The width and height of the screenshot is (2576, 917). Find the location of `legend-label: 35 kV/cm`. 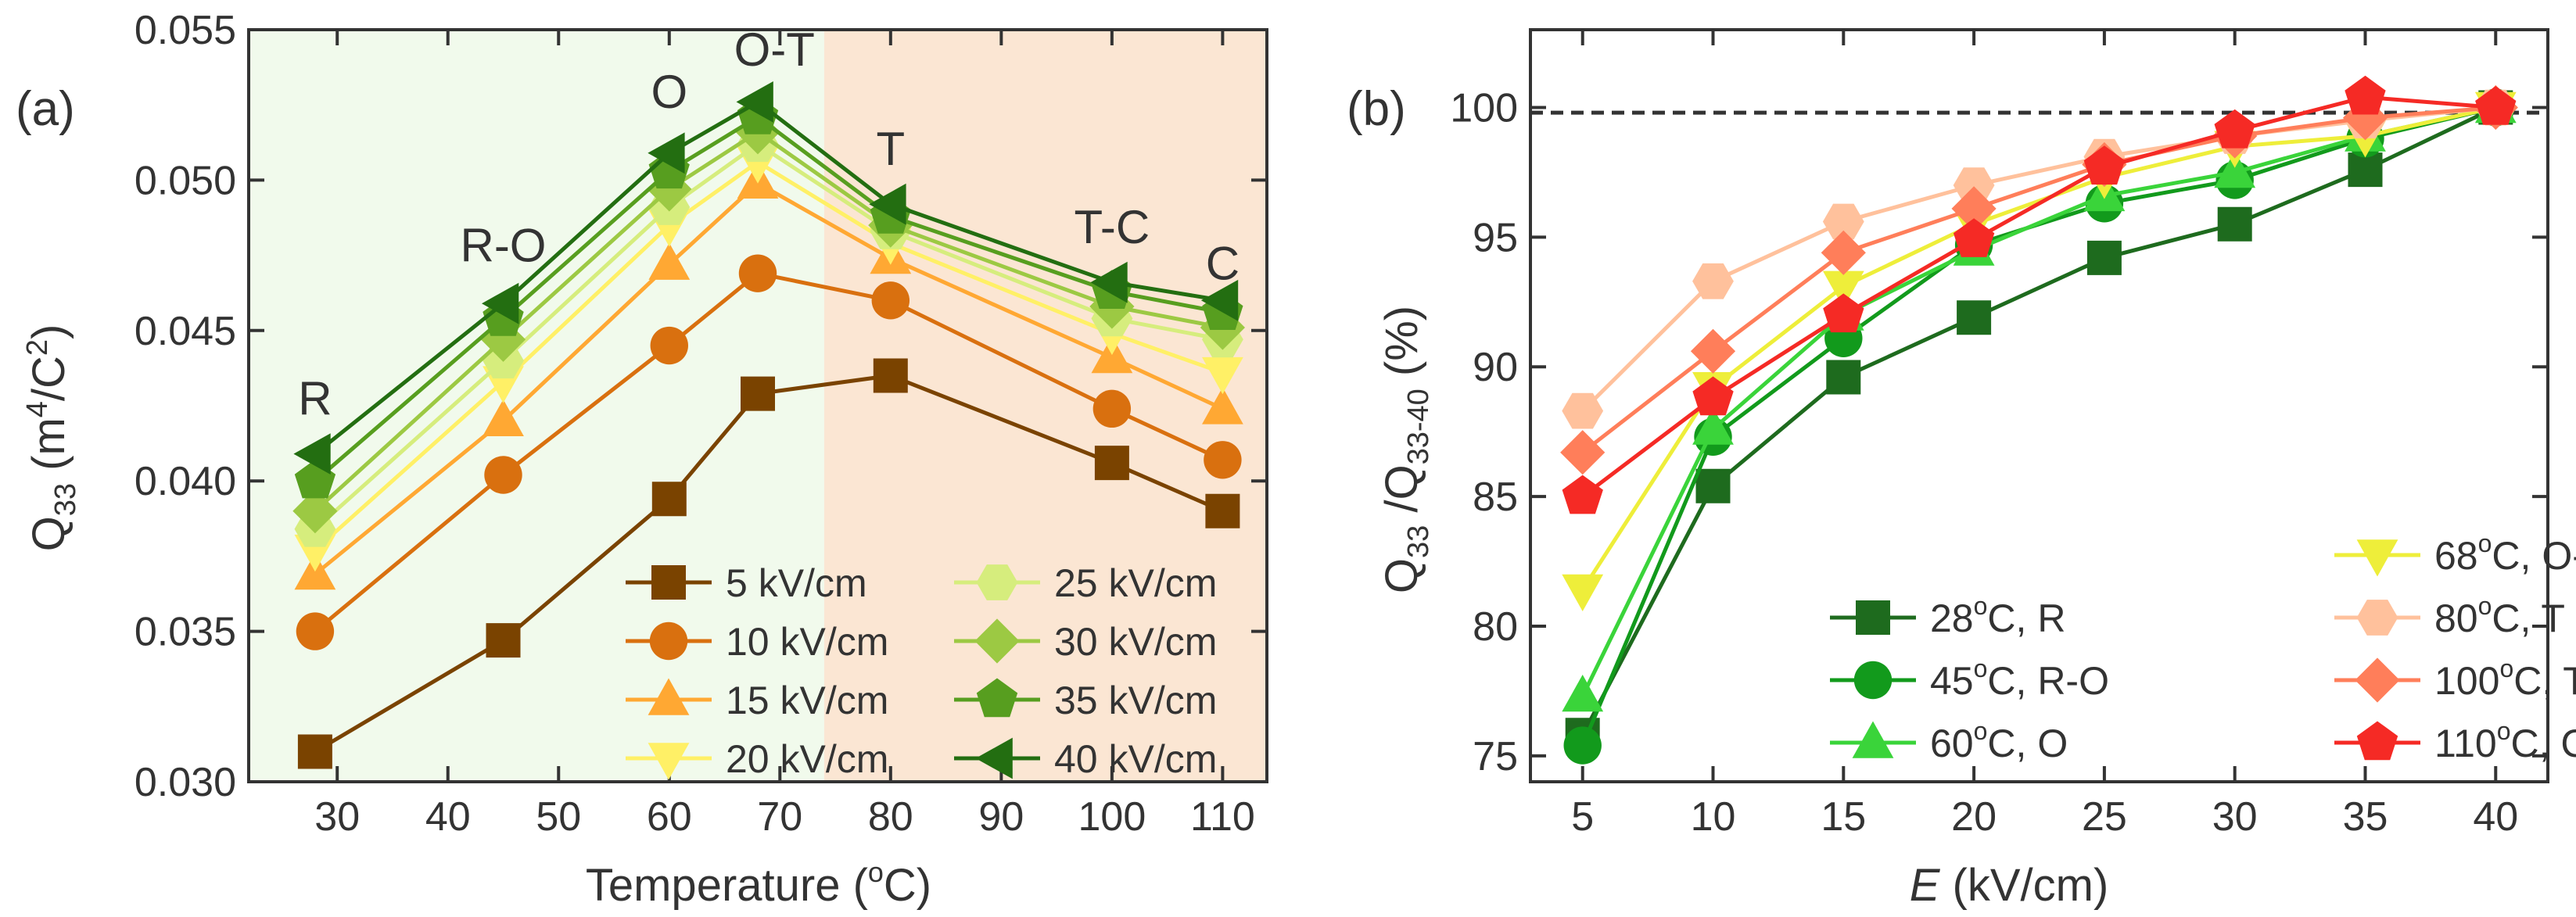

legend-label: 35 kV/cm is located at coordinates (1135, 700).